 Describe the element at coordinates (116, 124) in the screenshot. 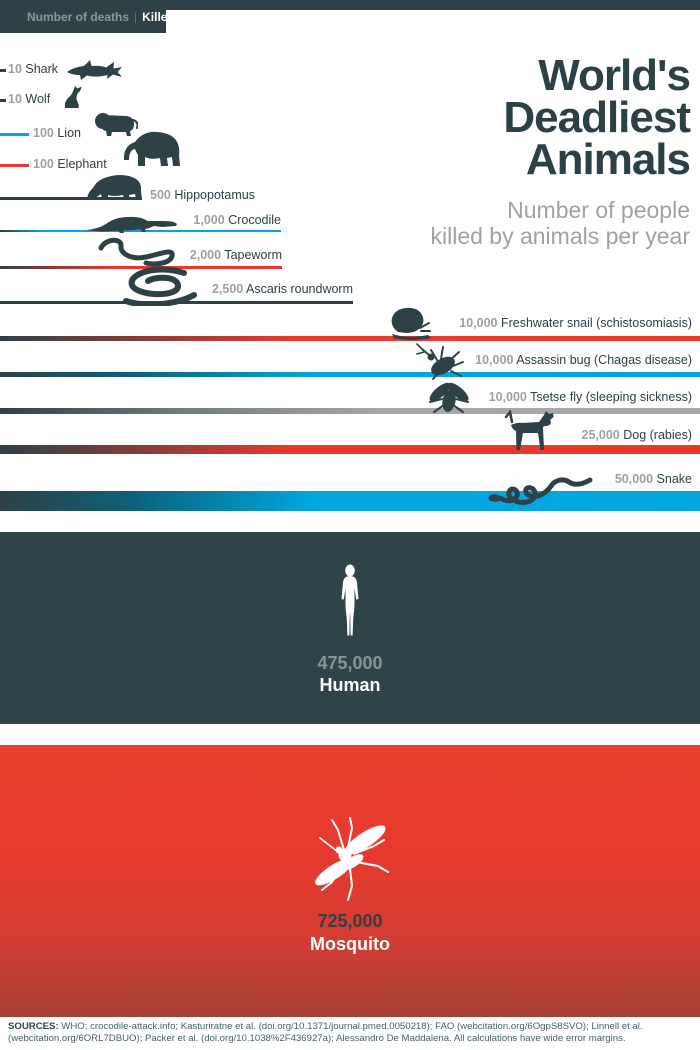

I see `lion-icon` at that location.